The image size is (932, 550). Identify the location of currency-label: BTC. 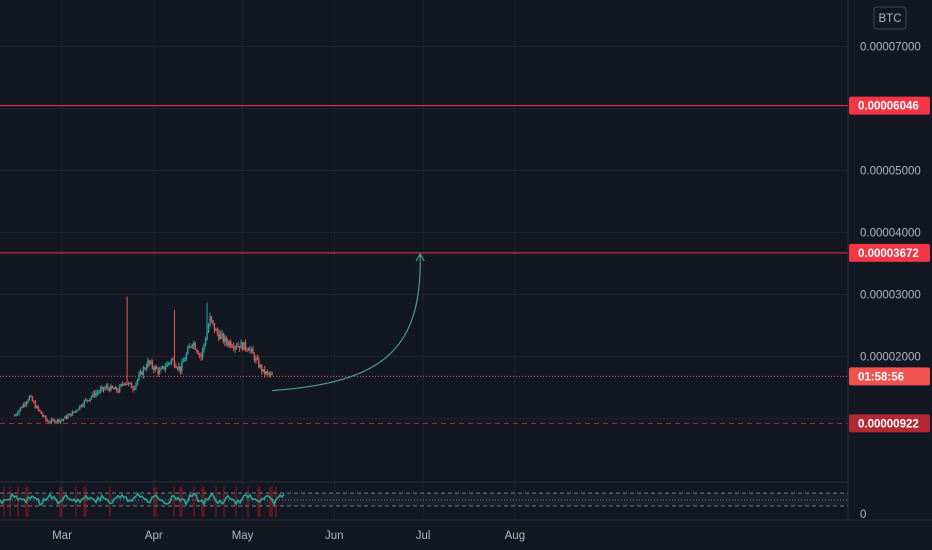
(890, 19).